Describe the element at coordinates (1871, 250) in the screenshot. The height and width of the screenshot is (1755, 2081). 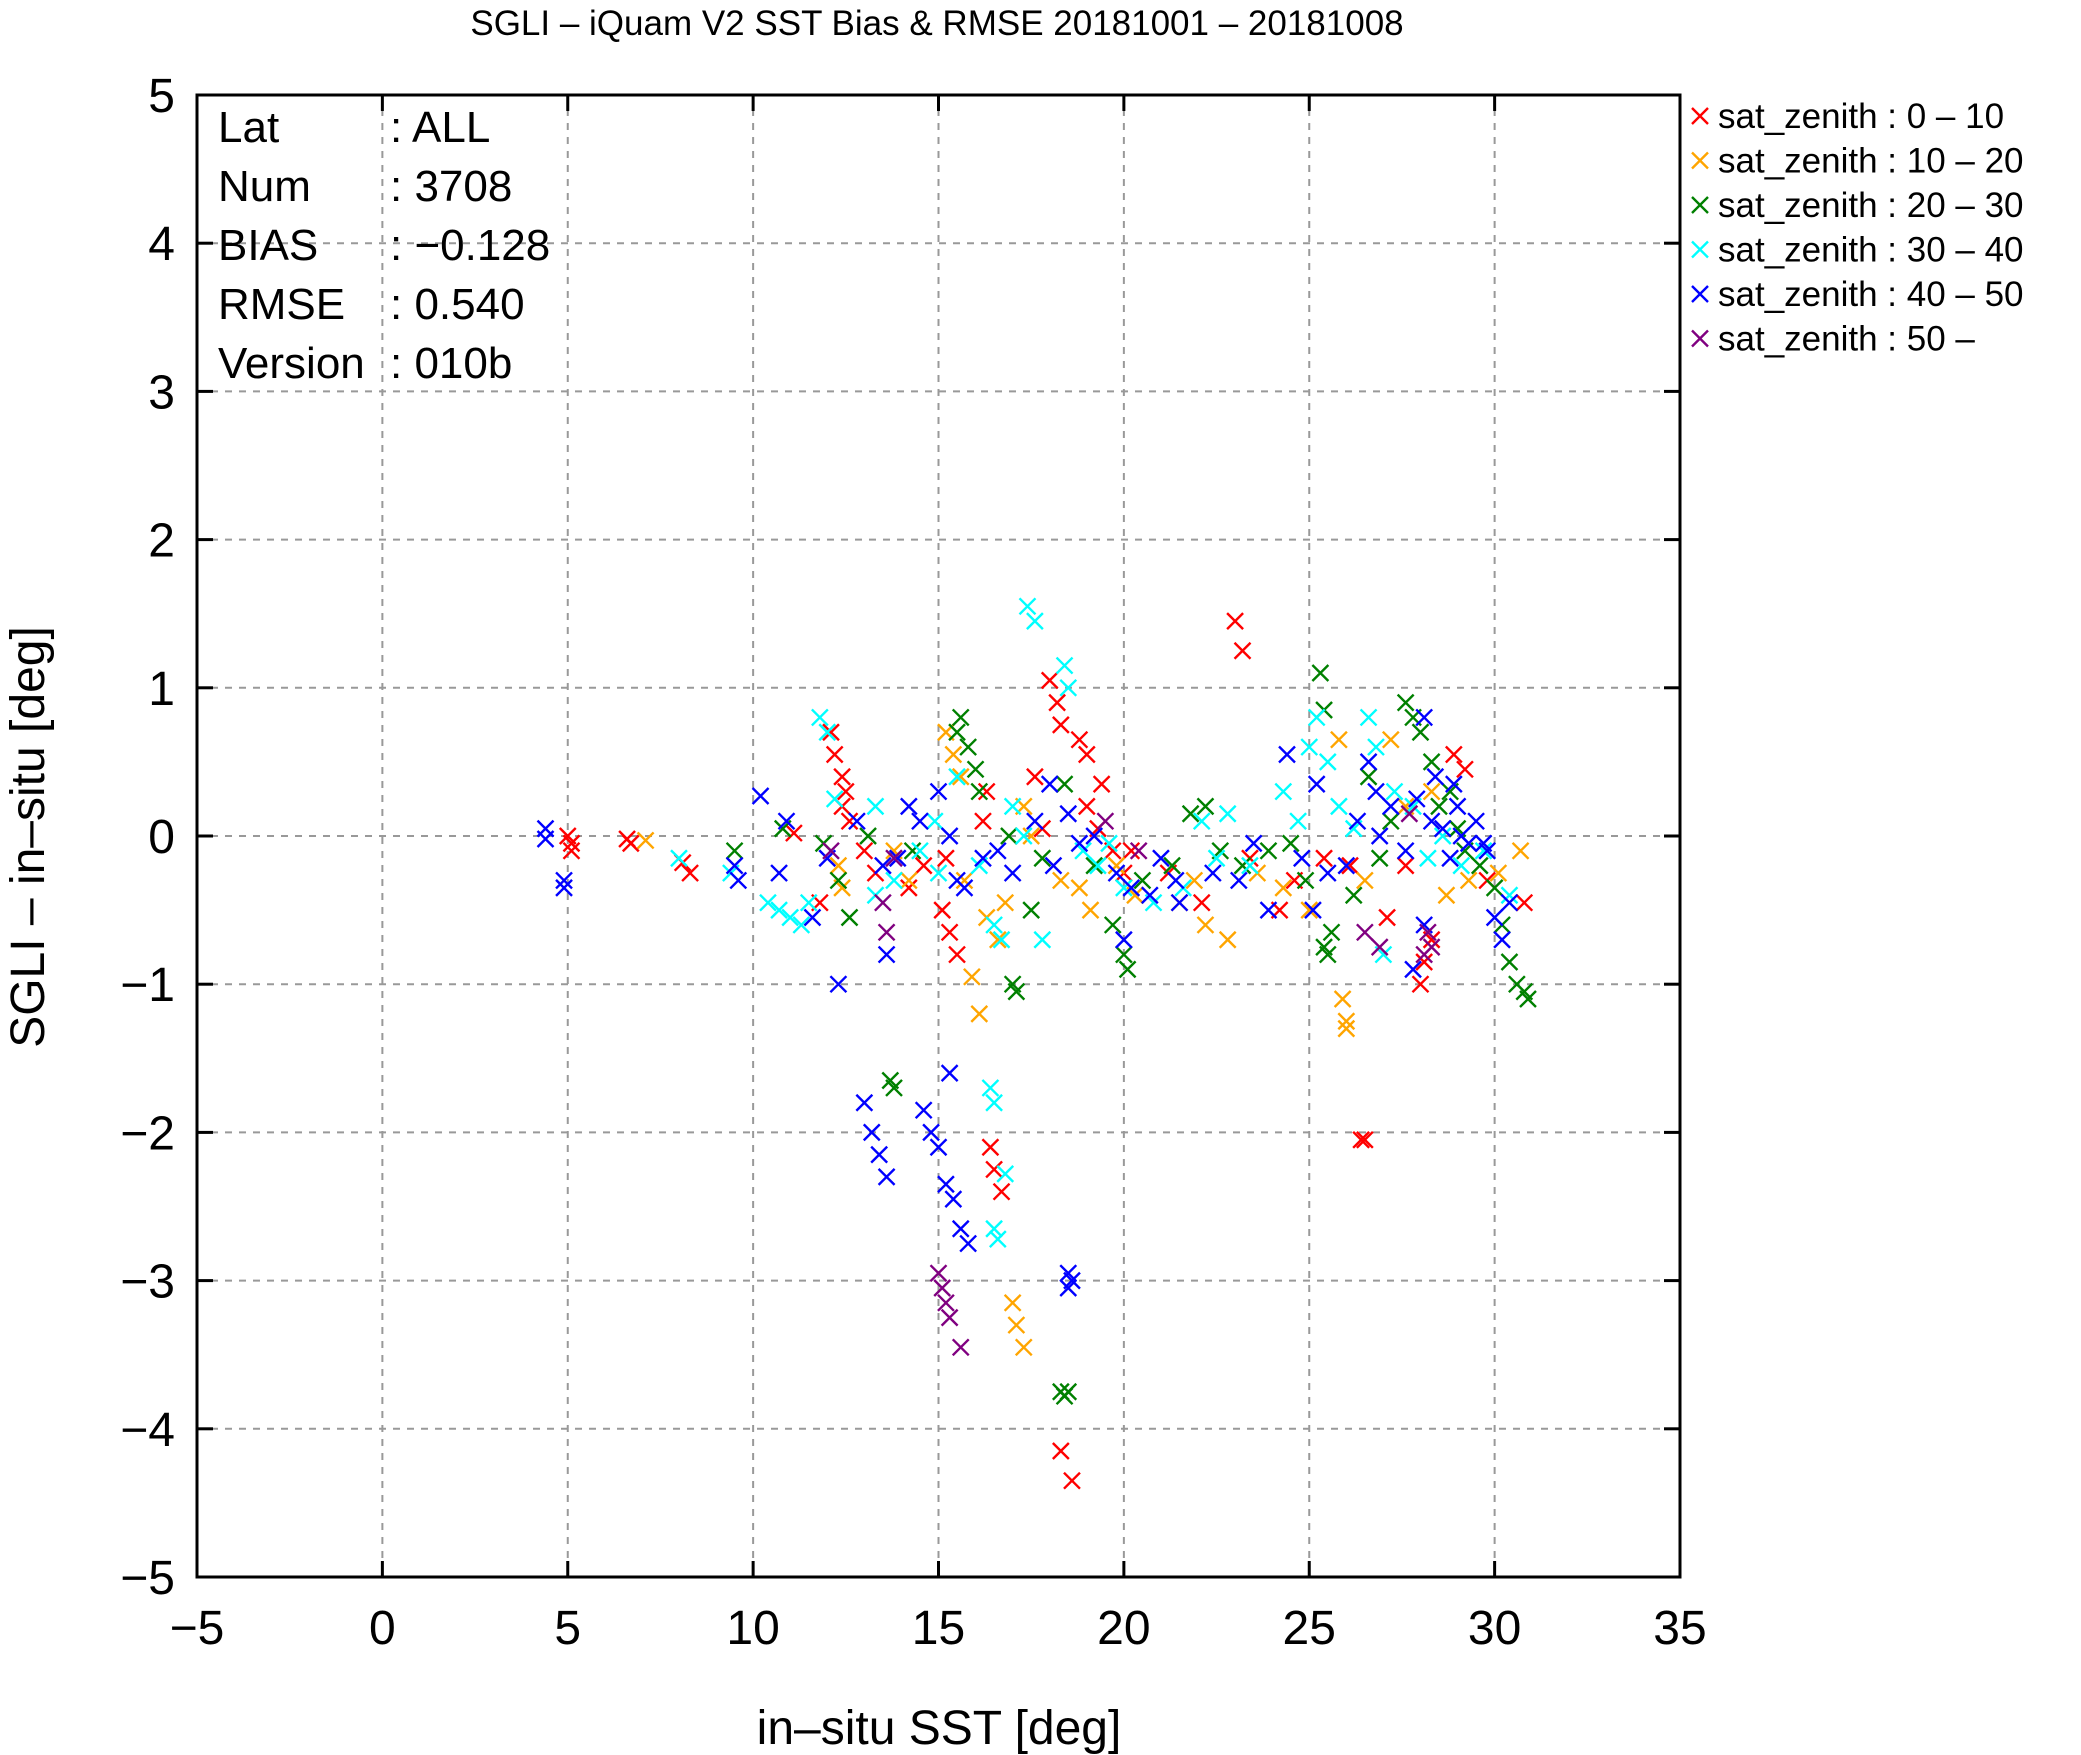
I see `legend-label: sat_zenith : 30 – 40` at that location.